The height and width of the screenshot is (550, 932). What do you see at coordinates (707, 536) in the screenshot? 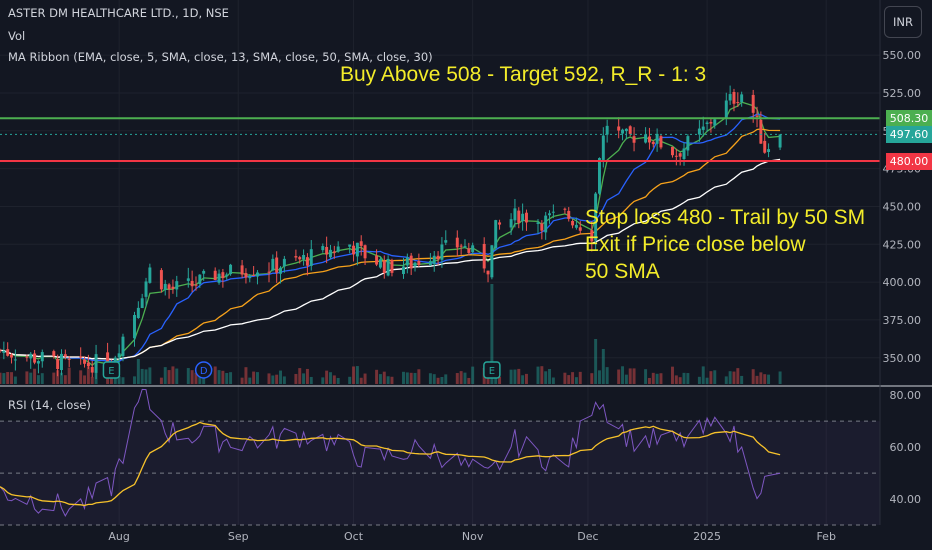
I see `x-tick-label: 2025` at bounding box center [707, 536].